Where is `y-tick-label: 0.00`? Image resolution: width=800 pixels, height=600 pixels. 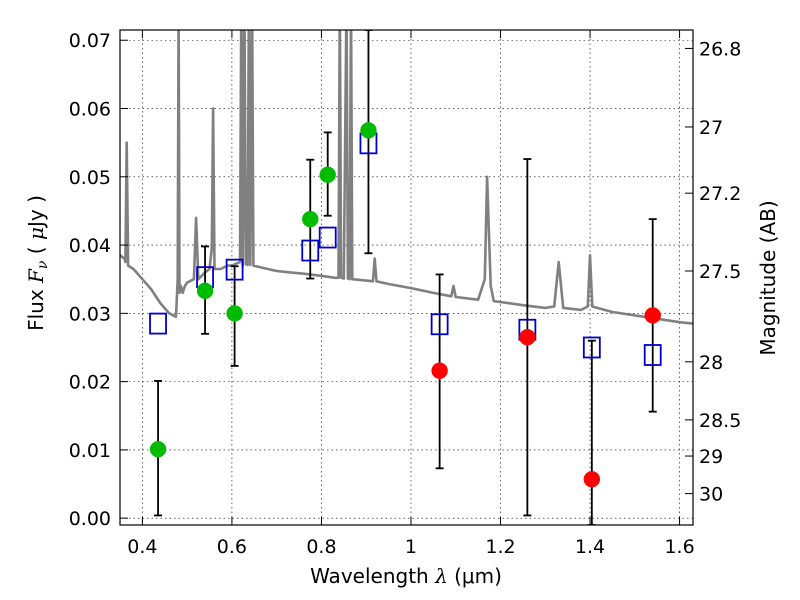 y-tick-label: 0.00 is located at coordinates (90, 519).